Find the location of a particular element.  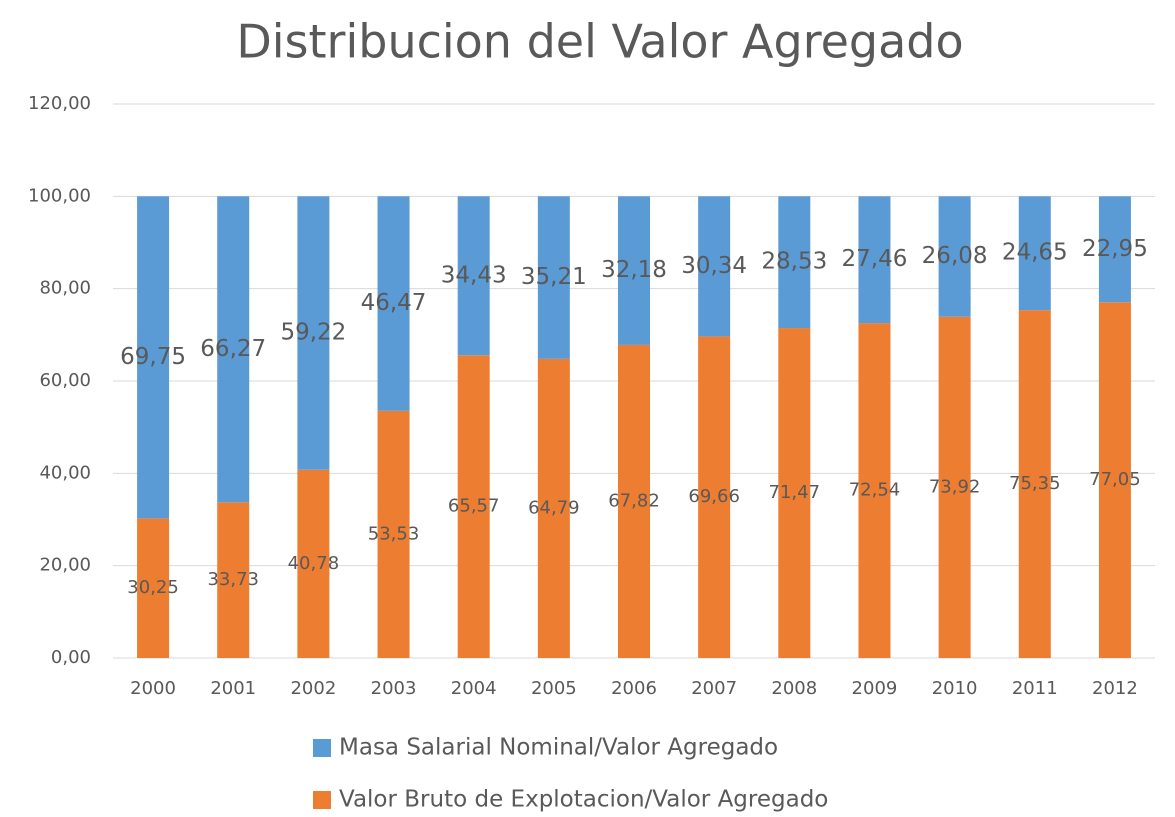

data-label: 65,57 is located at coordinates (474, 506).